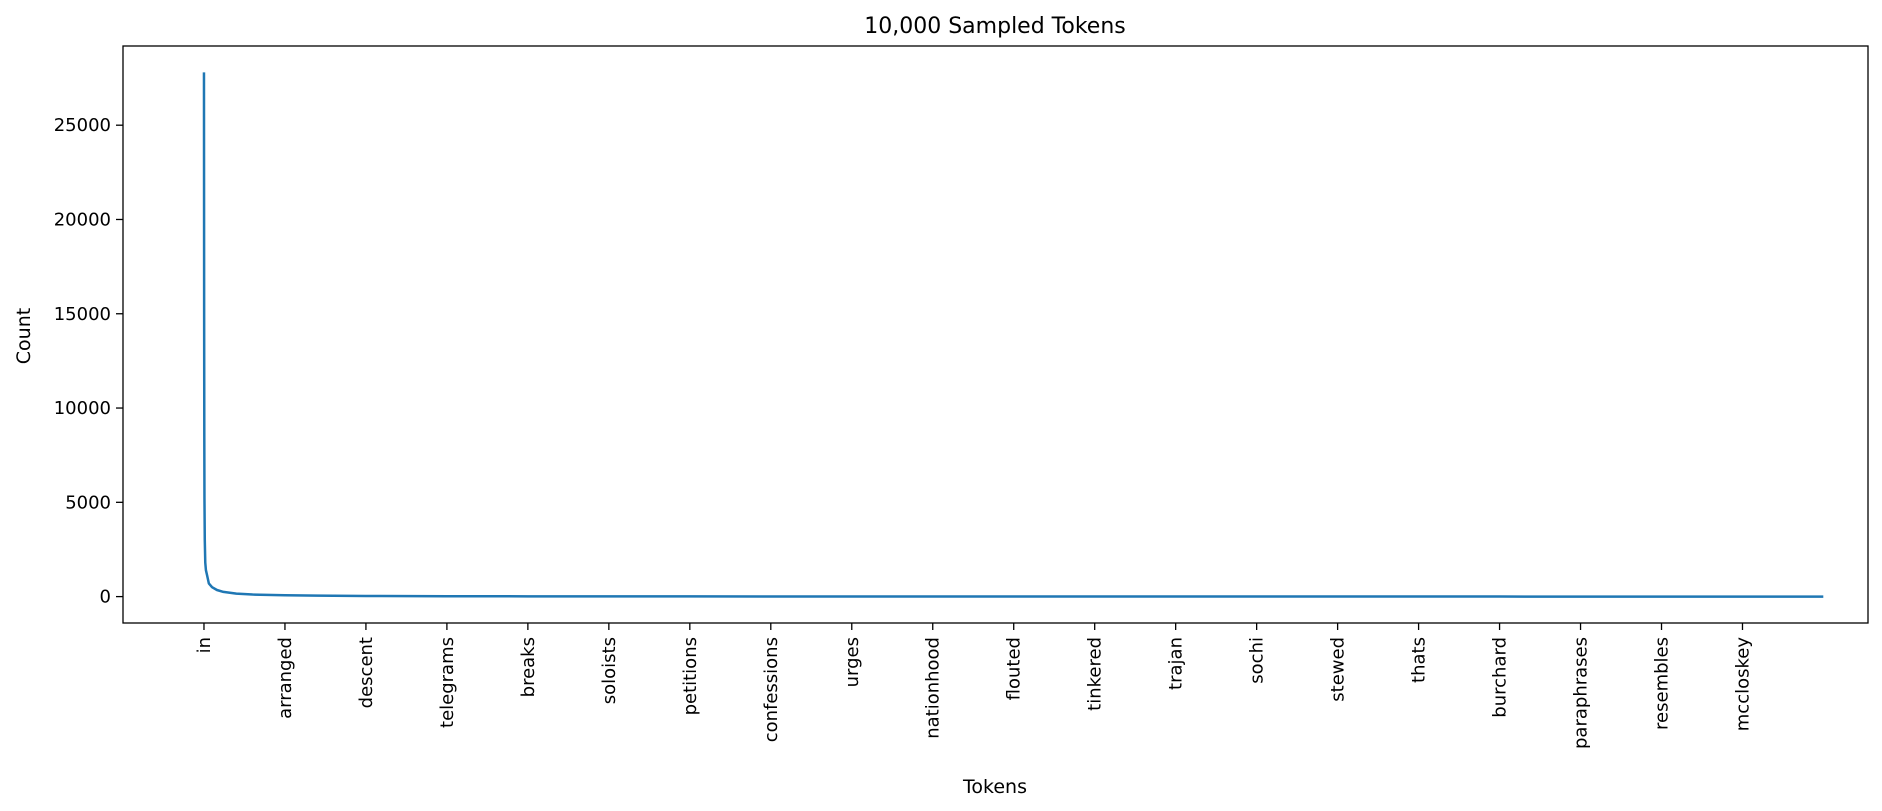 Image resolution: width=1882 pixels, height=811 pixels. What do you see at coordinates (88, 502) in the screenshot?
I see `y-tick-label: 5000` at bounding box center [88, 502].